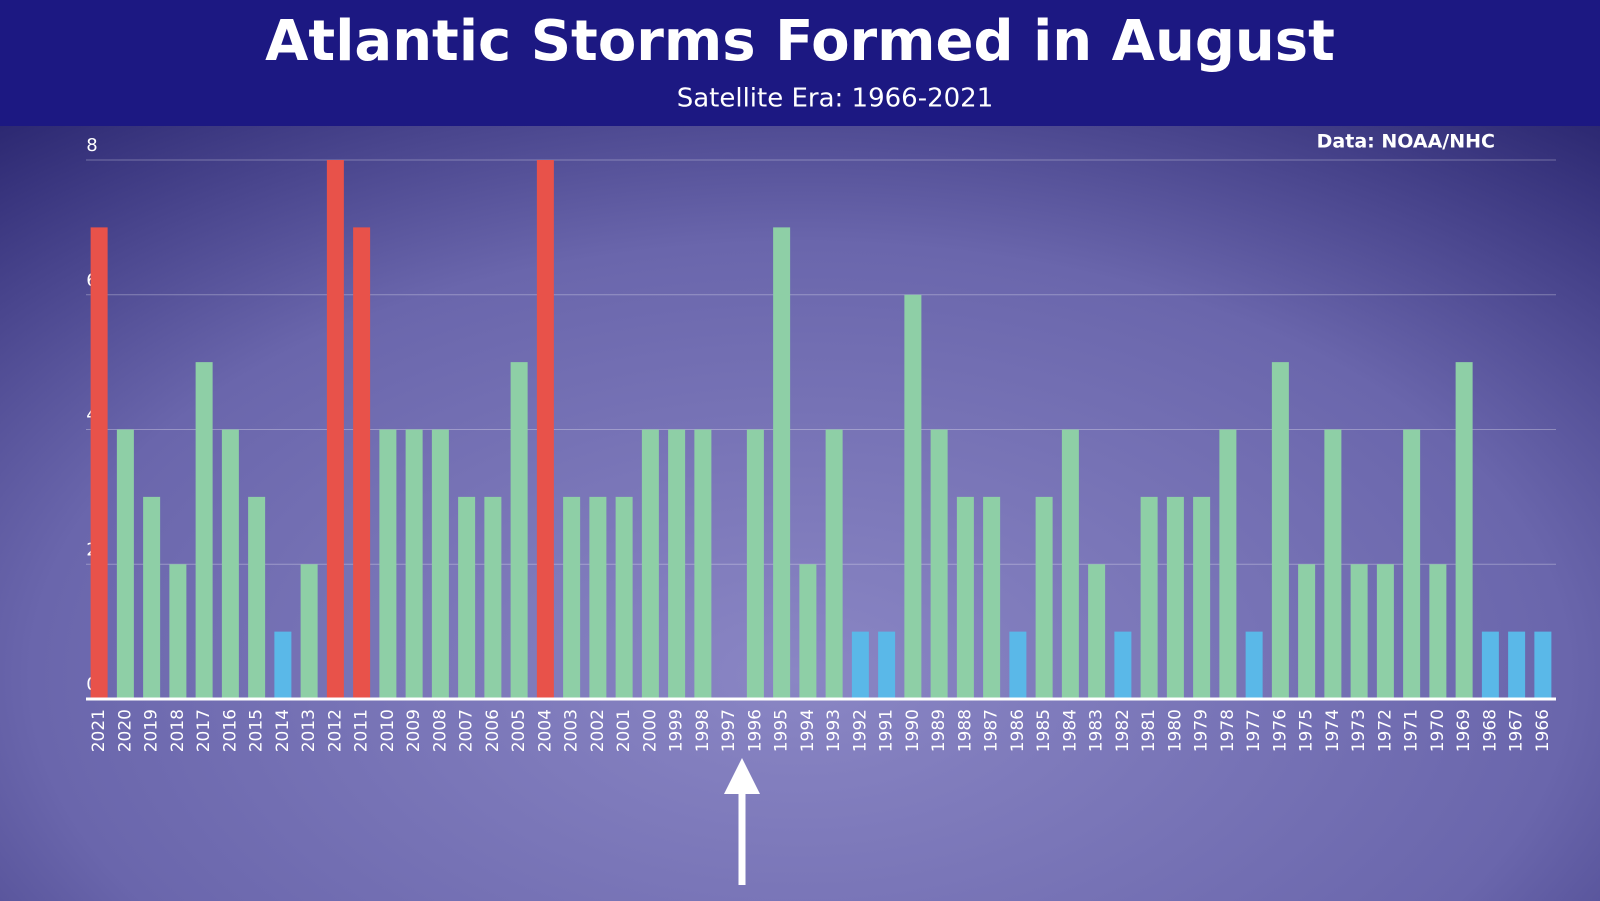  What do you see at coordinates (283, 730) in the screenshot?
I see `x-tick-label: 2014` at bounding box center [283, 730].